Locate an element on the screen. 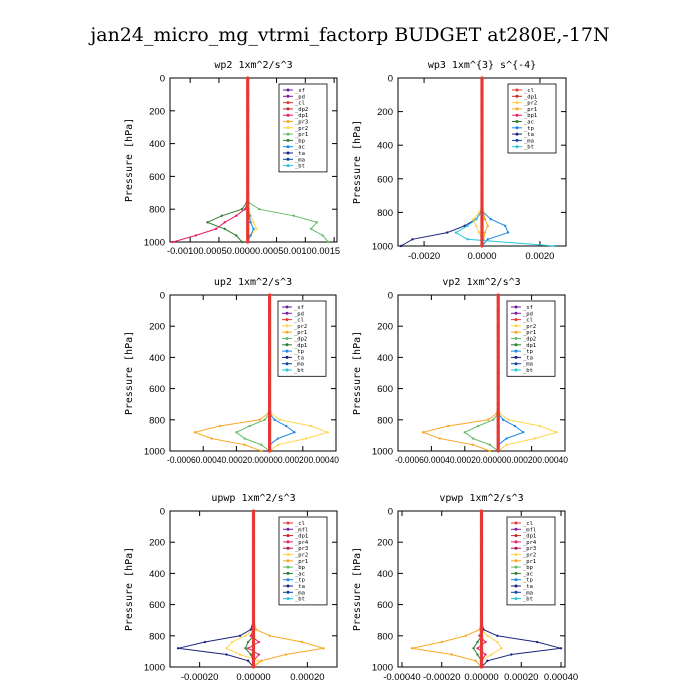 The height and width of the screenshot is (700, 700). legend-label: _ta is located at coordinates (300, 587).